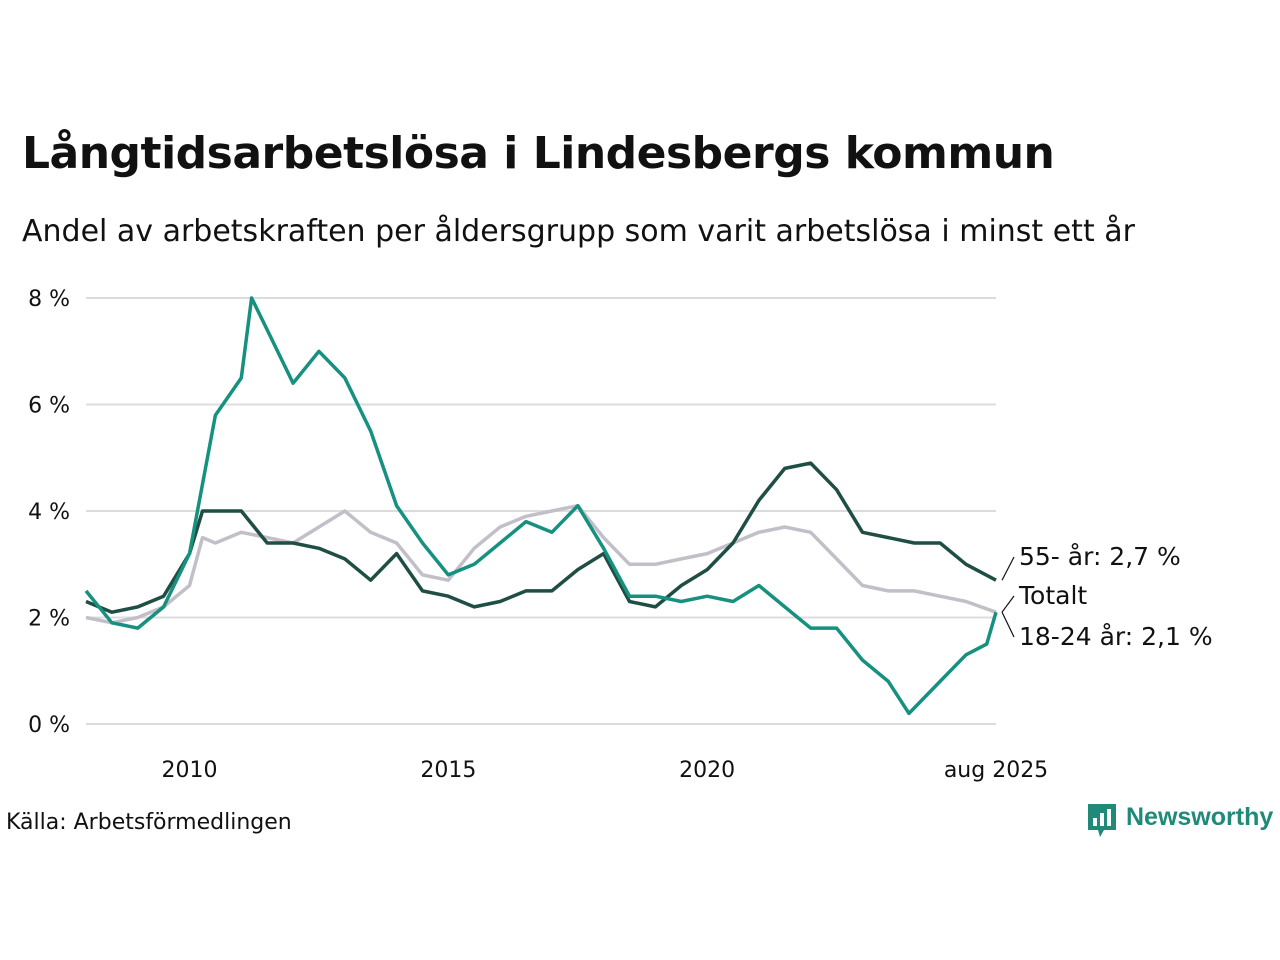 Image resolution: width=1280 pixels, height=960 pixels. Describe the element at coordinates (49, 299) in the screenshot. I see `y-tick-label: 8 %` at that location.